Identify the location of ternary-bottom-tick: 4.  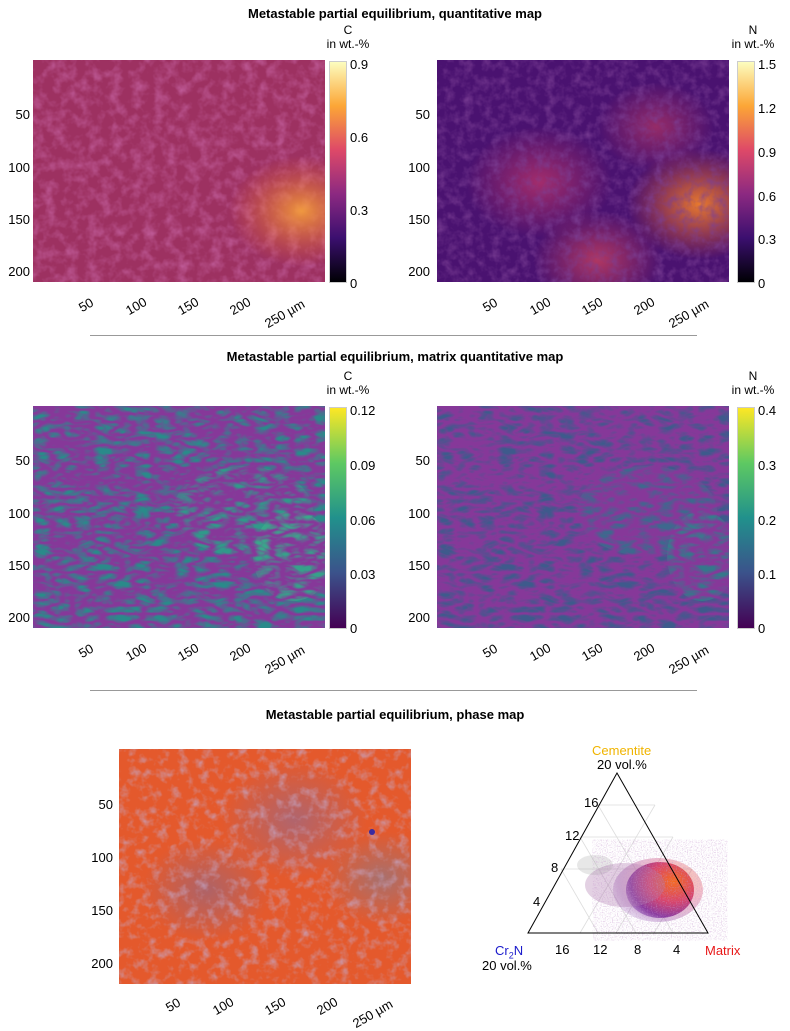
(677, 949).